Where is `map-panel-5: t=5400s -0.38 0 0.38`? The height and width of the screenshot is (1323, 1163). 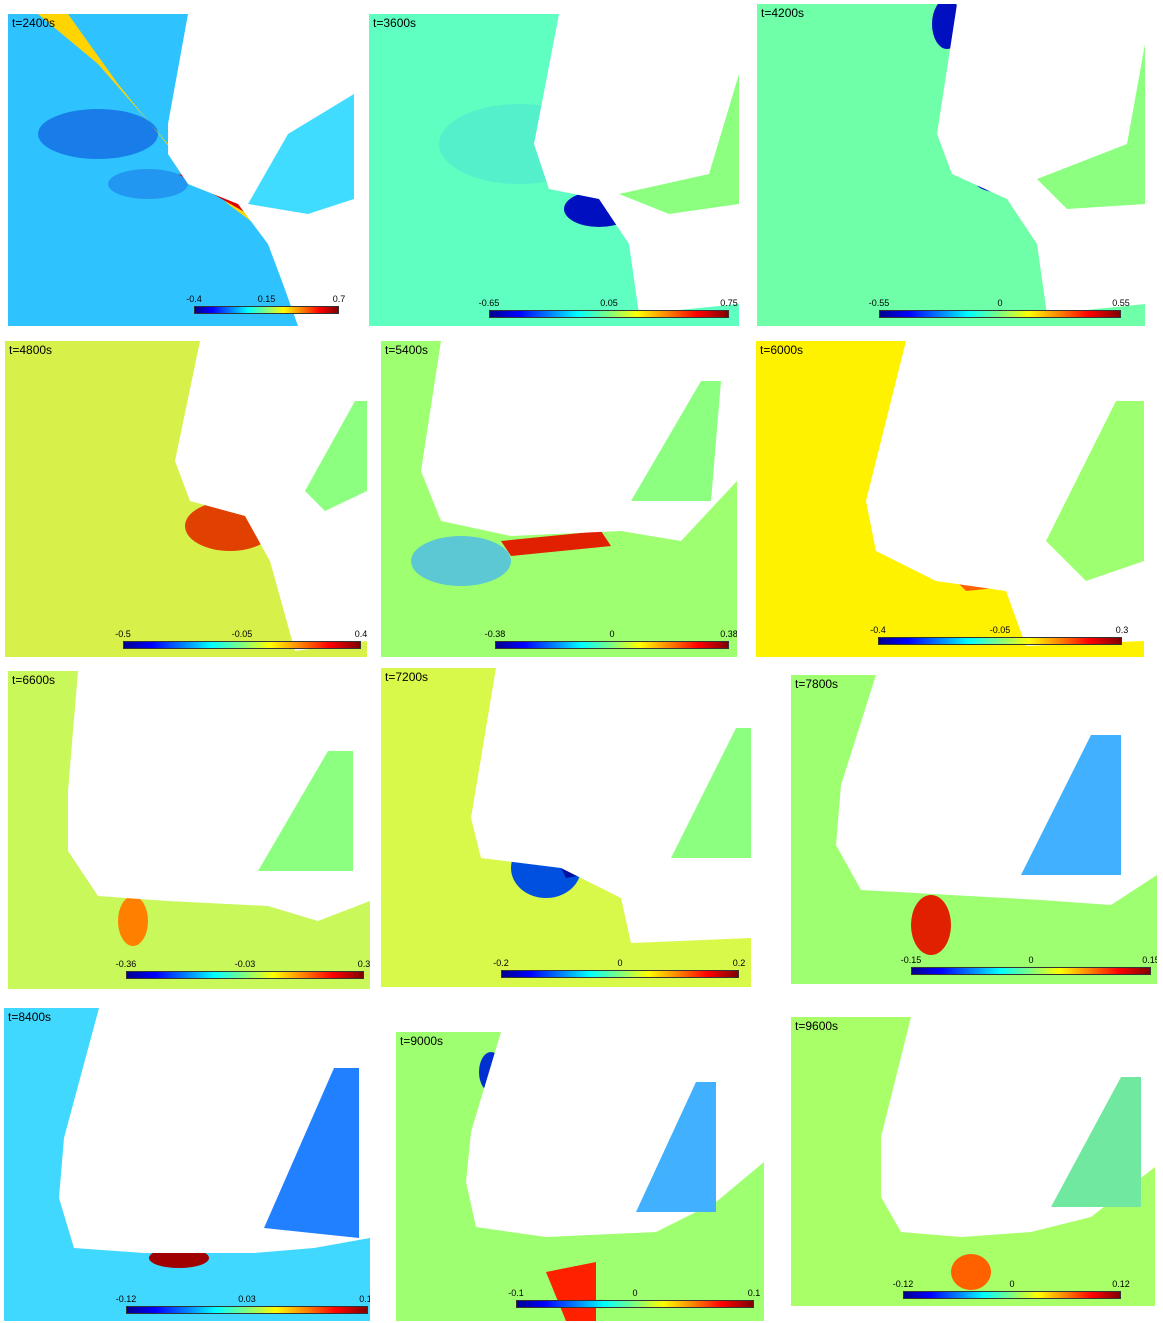 map-panel-5: t=5400s -0.38 0 0.38 is located at coordinates (559, 499).